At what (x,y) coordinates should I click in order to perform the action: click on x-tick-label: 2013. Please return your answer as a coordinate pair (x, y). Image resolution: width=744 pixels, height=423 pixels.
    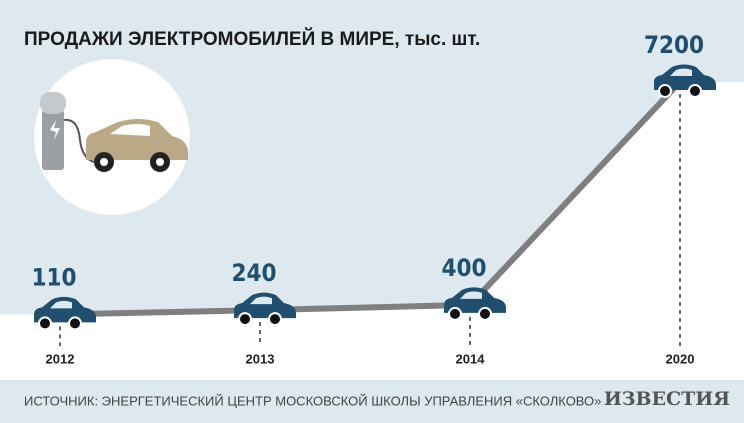
    Looking at the image, I should click on (260, 358).